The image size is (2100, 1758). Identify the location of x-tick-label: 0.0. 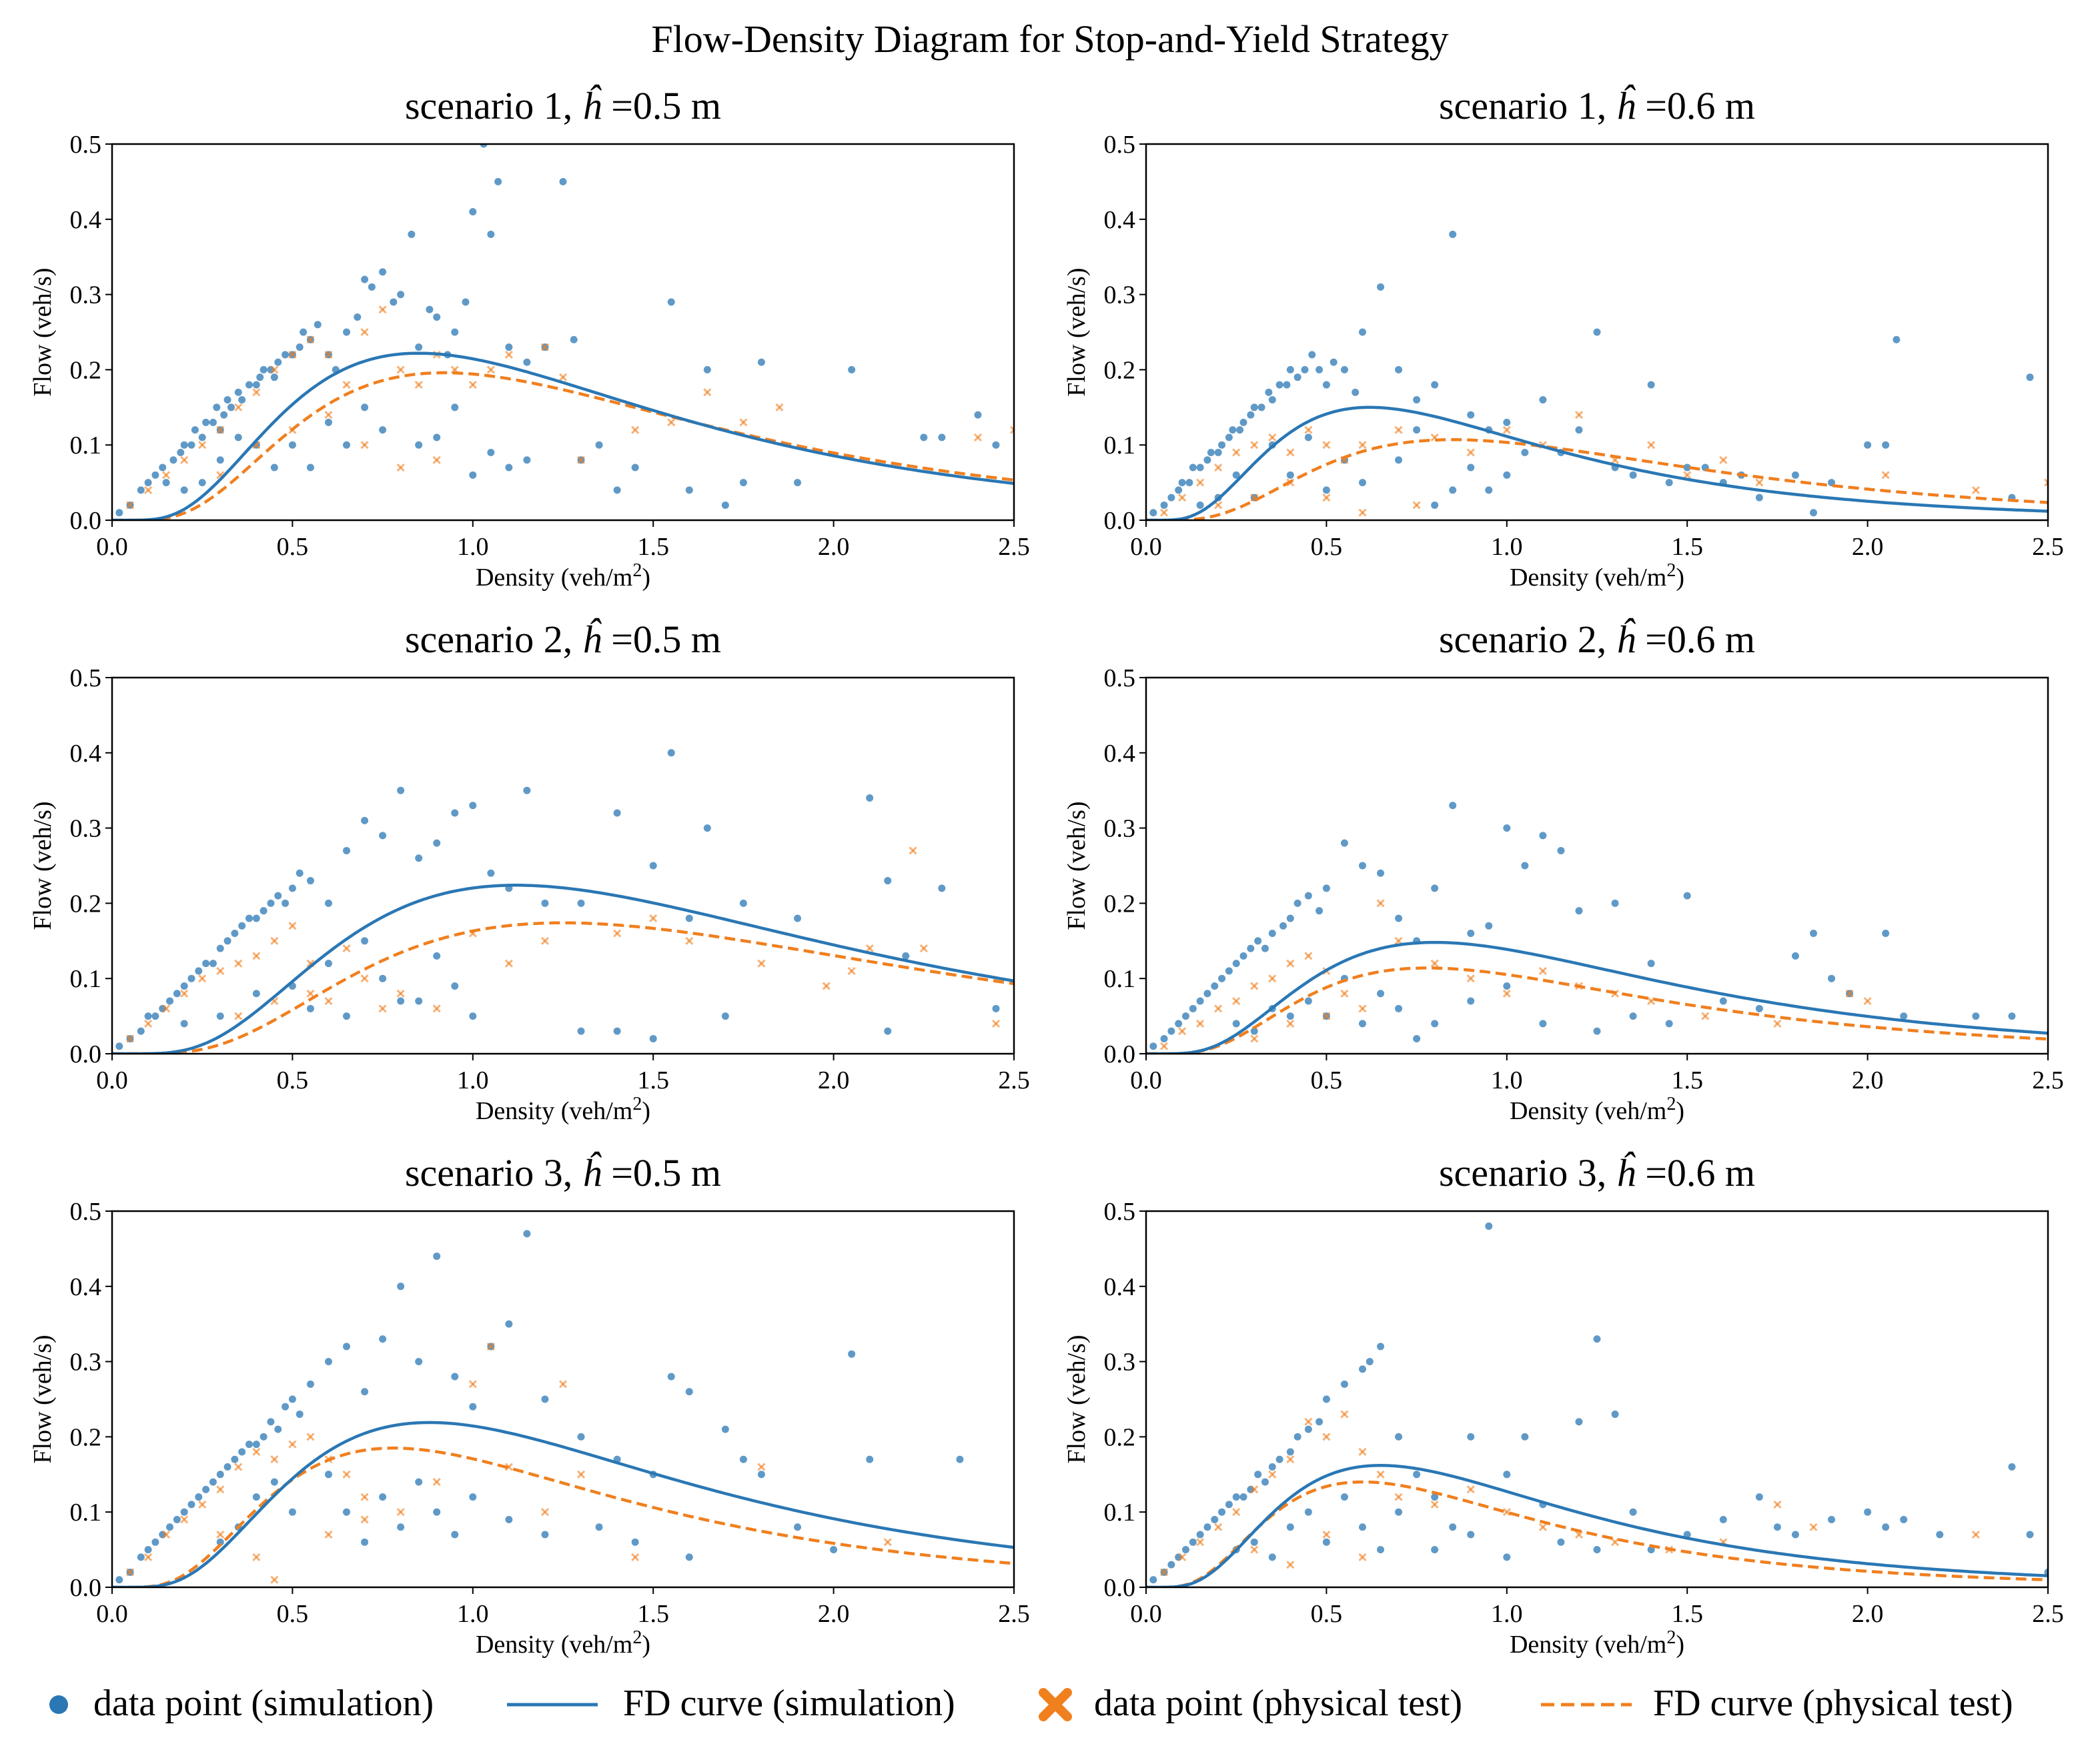
(1146, 1614).